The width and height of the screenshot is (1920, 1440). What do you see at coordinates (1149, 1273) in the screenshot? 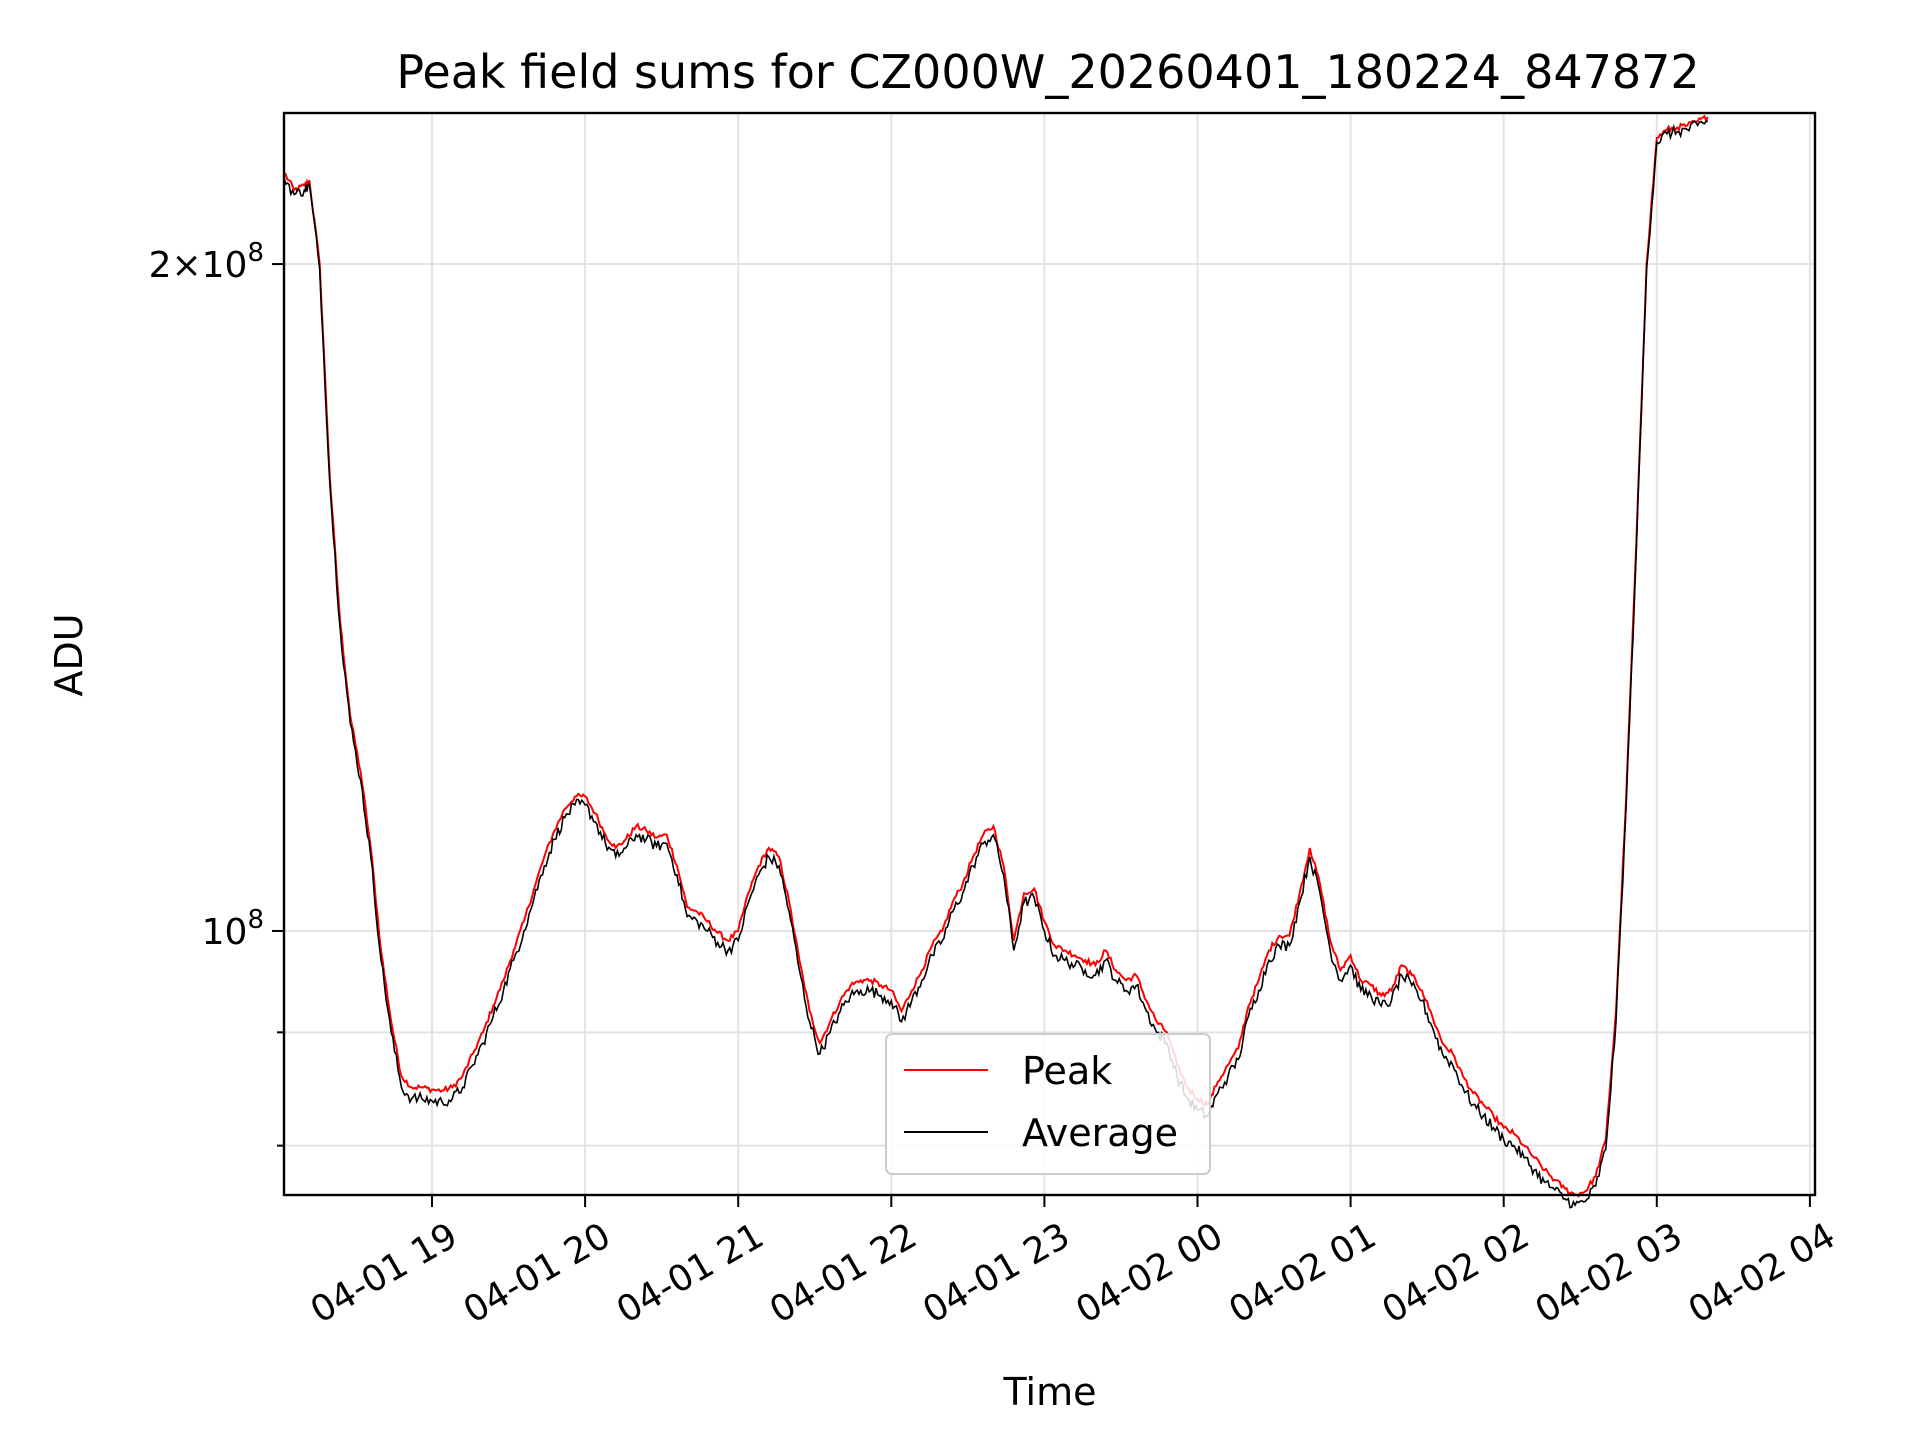
I see `x-tick-label: 04-02 00` at bounding box center [1149, 1273].